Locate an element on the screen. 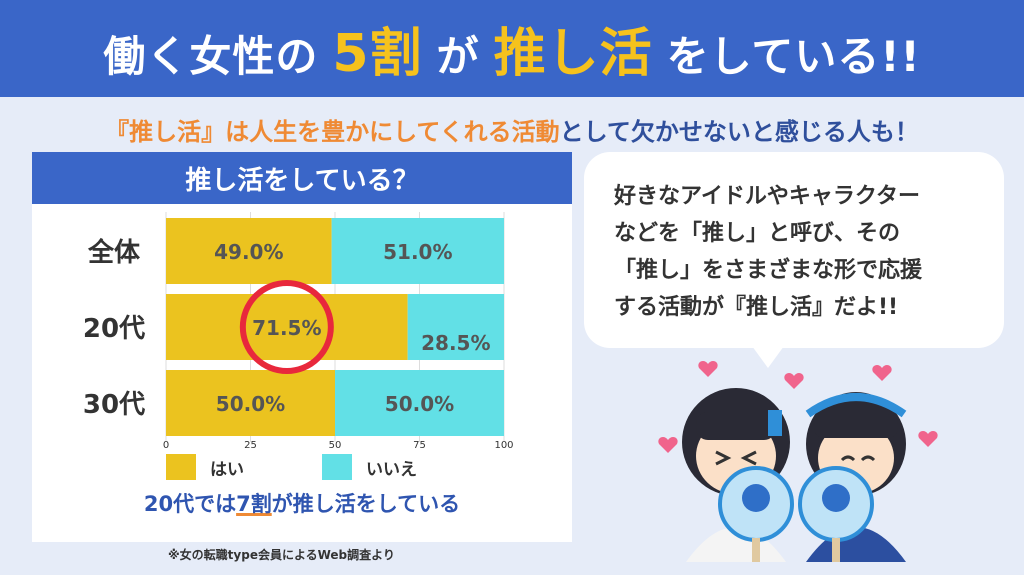 The height and width of the screenshot is (575, 1024). data-label: 51.0% is located at coordinates (417, 252).